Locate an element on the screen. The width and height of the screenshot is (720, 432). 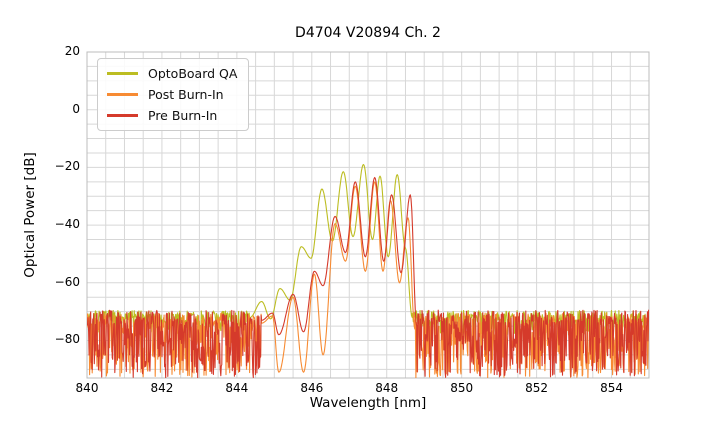
y-tick-label: 0 is located at coordinates (76, 108).